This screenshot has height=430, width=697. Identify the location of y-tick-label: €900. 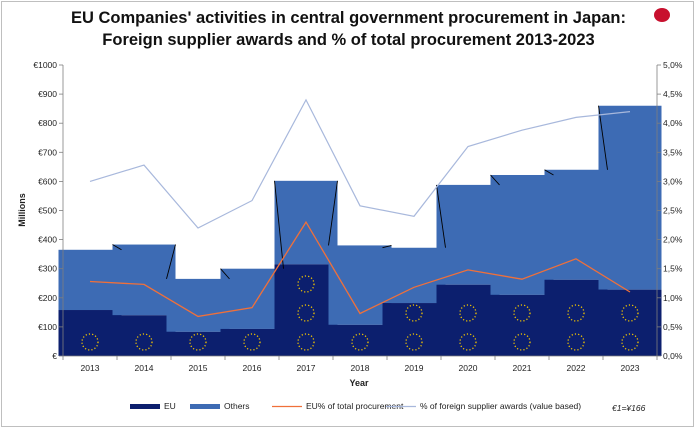
(47, 94).